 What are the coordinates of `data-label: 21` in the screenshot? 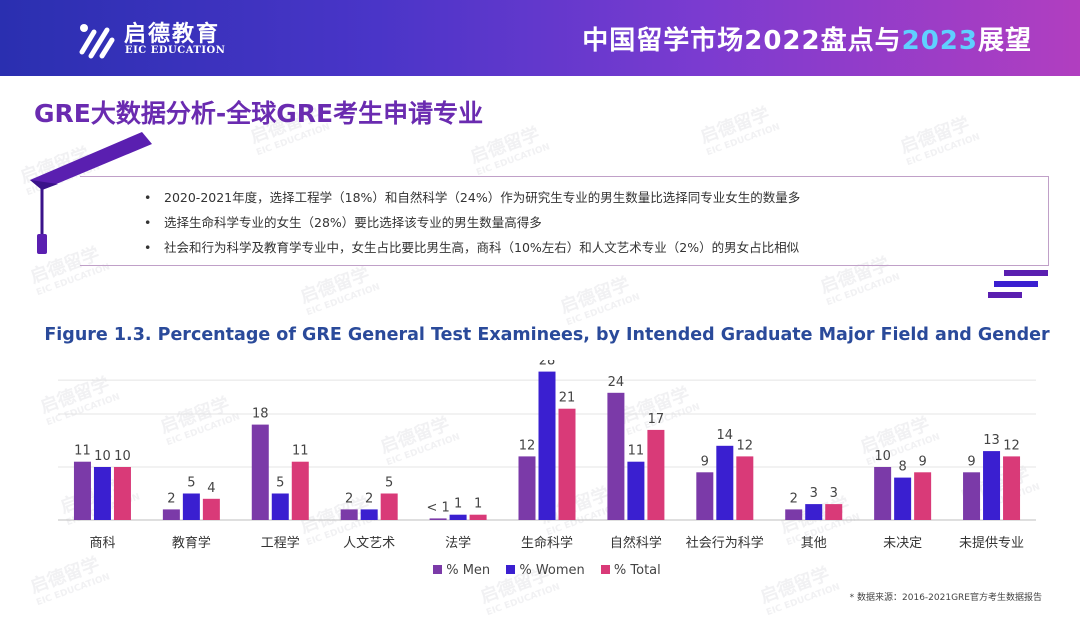 It's located at (567, 398).